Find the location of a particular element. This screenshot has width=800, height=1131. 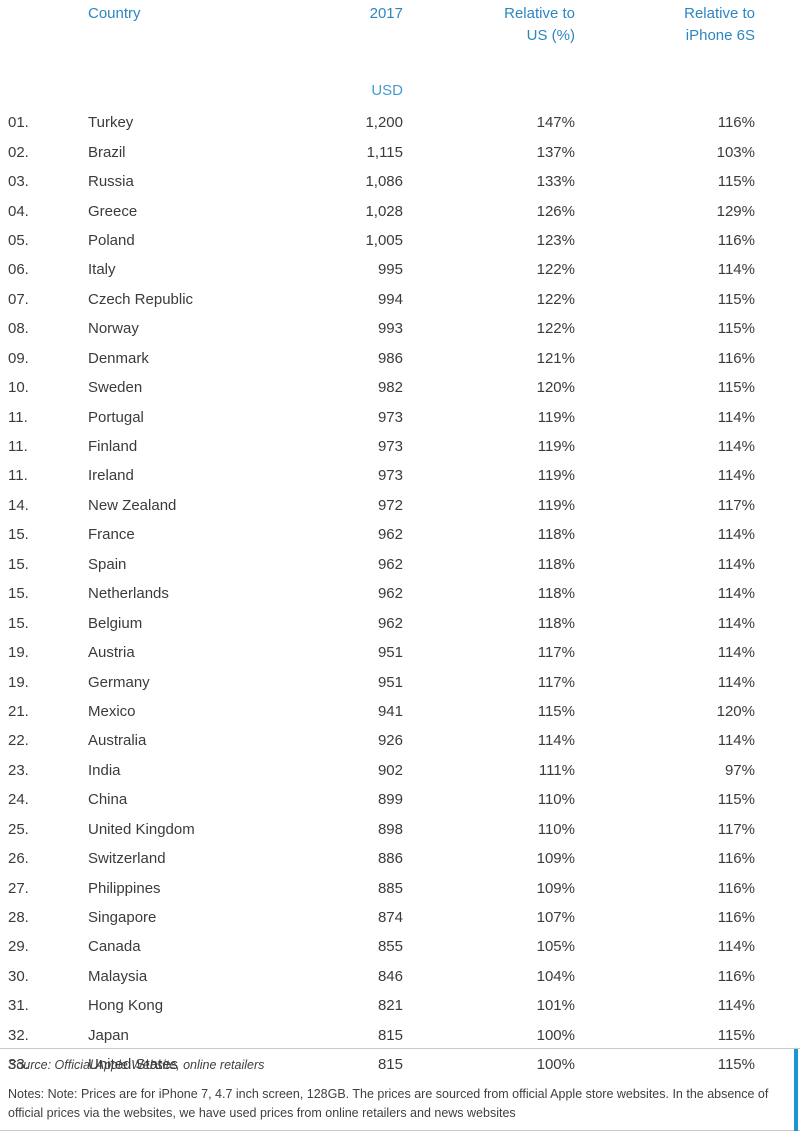

table-row: 02. Brazil 1,115 137% 103% is located at coordinates (381, 151).